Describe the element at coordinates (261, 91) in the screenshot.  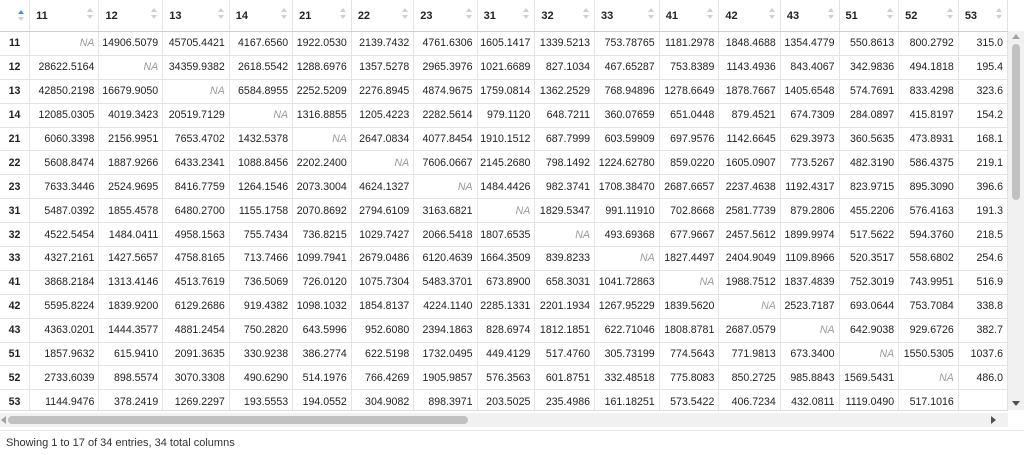
I see `table-cell: 6584.8955` at that location.